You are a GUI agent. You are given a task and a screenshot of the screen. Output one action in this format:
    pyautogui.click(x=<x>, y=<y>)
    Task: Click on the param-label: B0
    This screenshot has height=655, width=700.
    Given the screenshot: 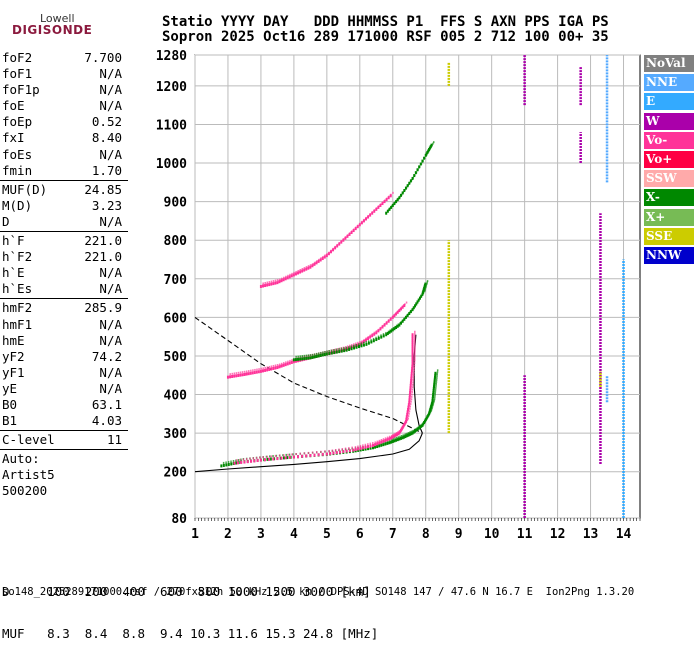 What is the action you would take?
    pyautogui.click(x=10, y=404)
    